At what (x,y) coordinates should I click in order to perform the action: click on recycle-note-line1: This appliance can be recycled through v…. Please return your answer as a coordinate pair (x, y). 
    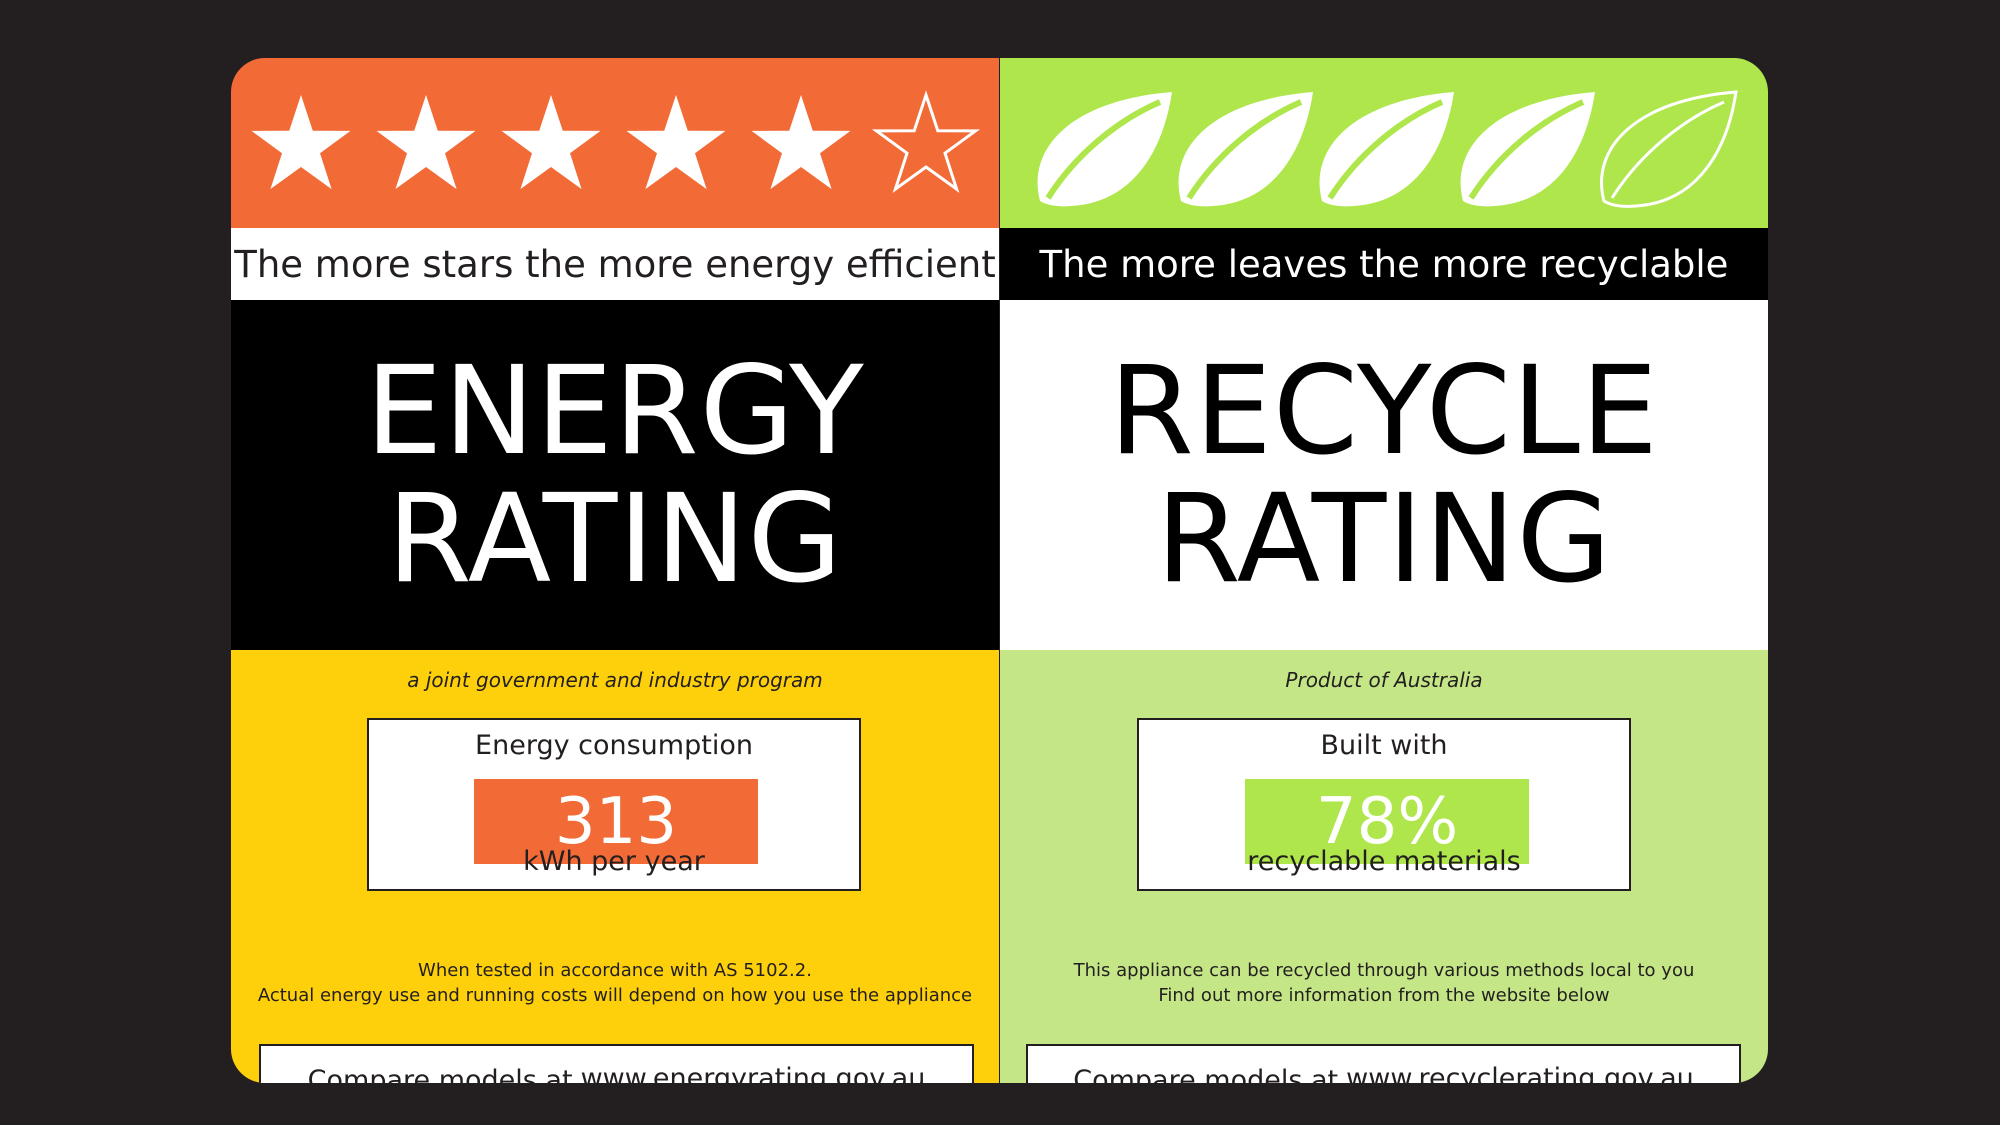
    Looking at the image, I should click on (1384, 970).